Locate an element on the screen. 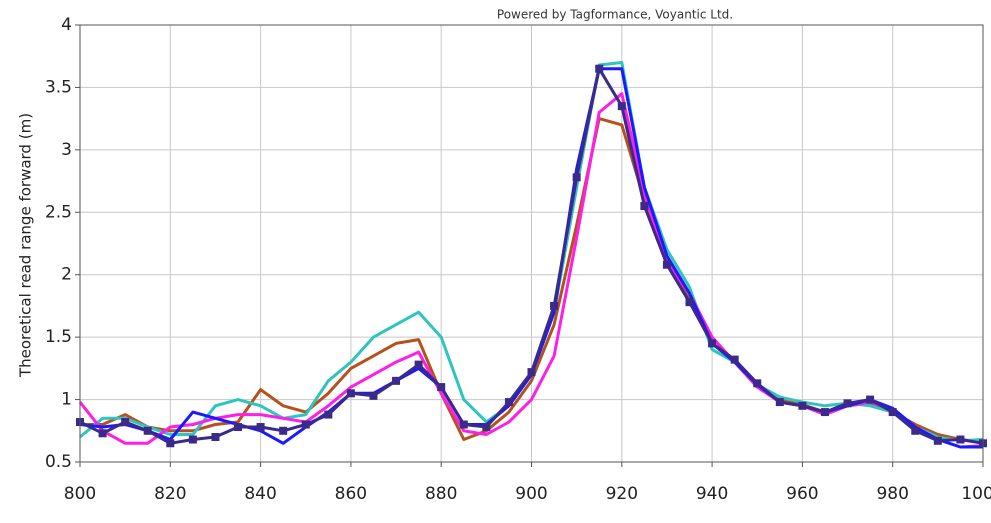  y-axis-label: Theoretical read range forward (m) is located at coordinates (26, 245).